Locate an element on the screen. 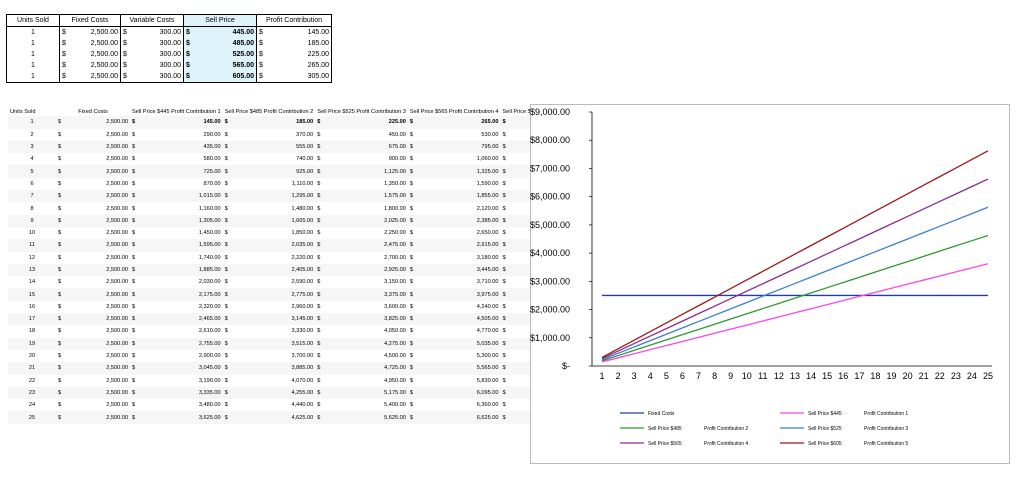  x-tick-label: 17 is located at coordinates (859, 376).